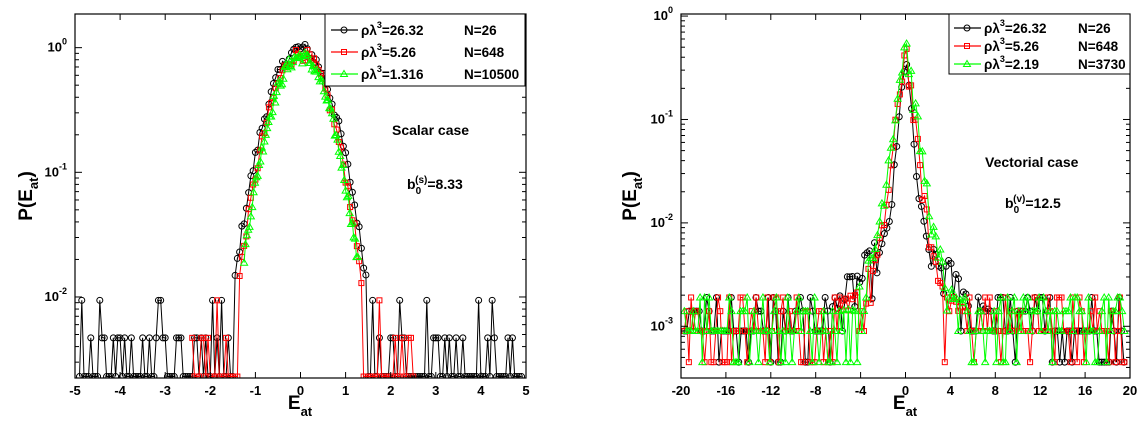  What do you see at coordinates (165, 390) in the screenshot?
I see `x-tick-label: -3` at bounding box center [165, 390].